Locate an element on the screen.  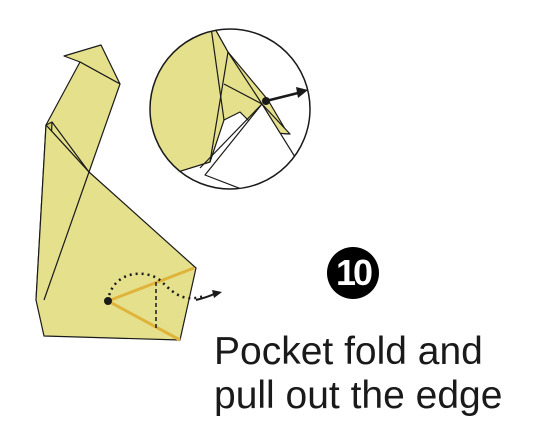
step-badge-circle is located at coordinates (353, 273).